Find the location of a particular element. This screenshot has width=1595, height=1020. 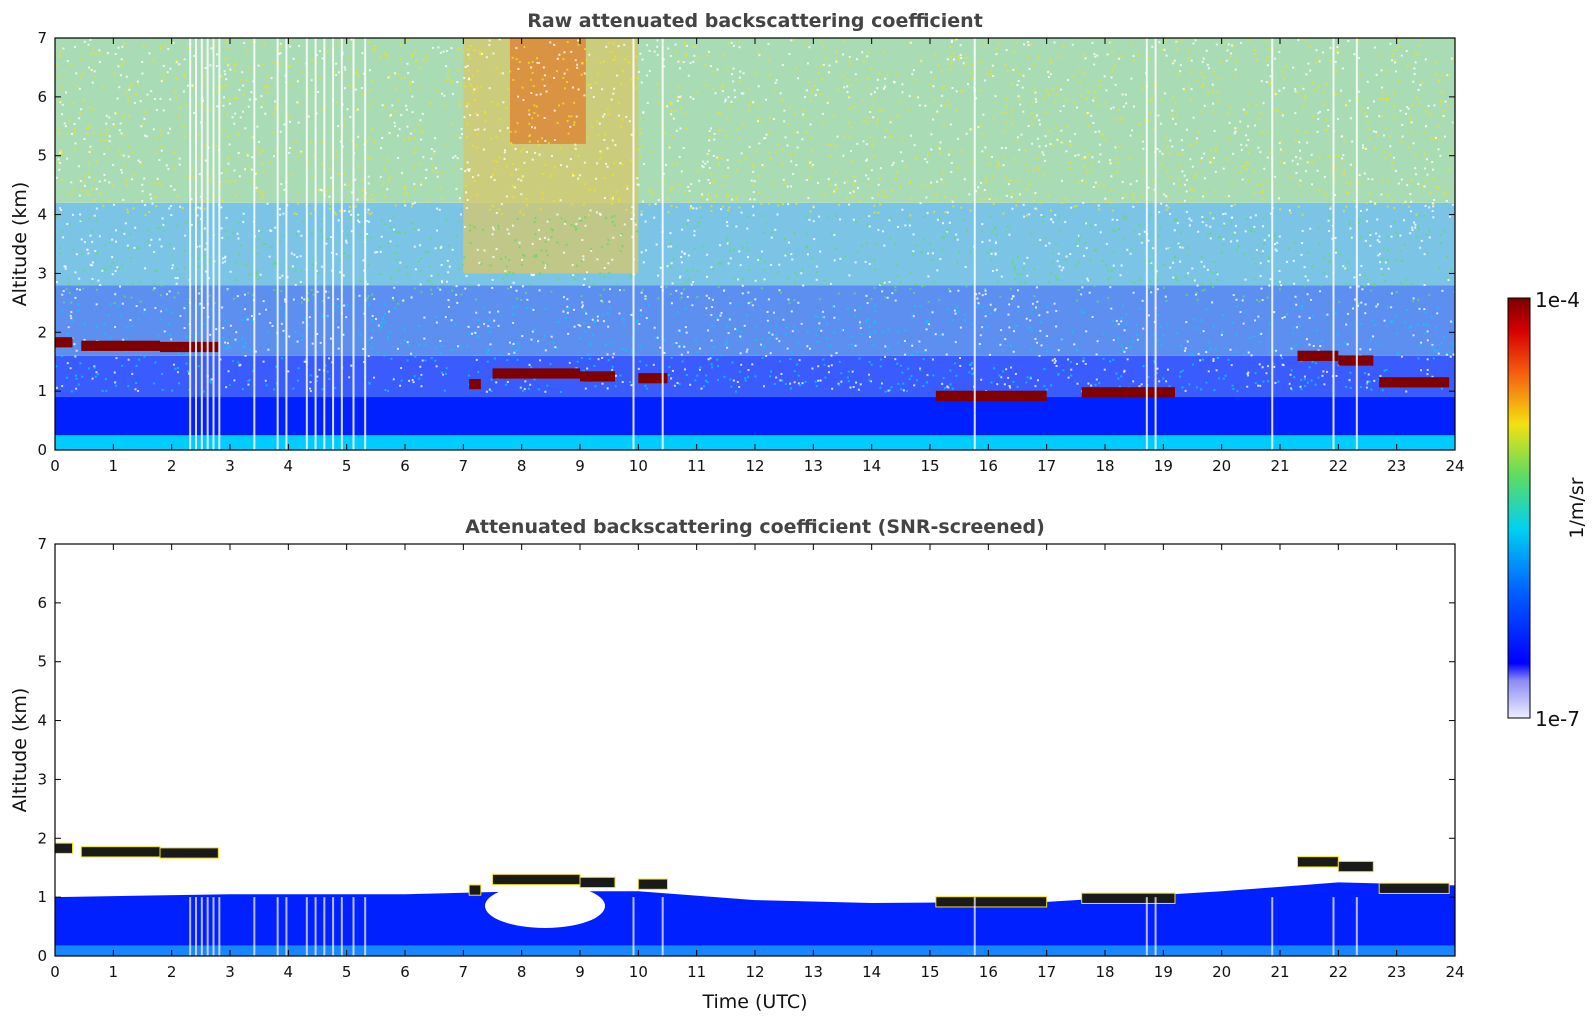

y-tick-label: 3 is located at coordinates (42, 273).